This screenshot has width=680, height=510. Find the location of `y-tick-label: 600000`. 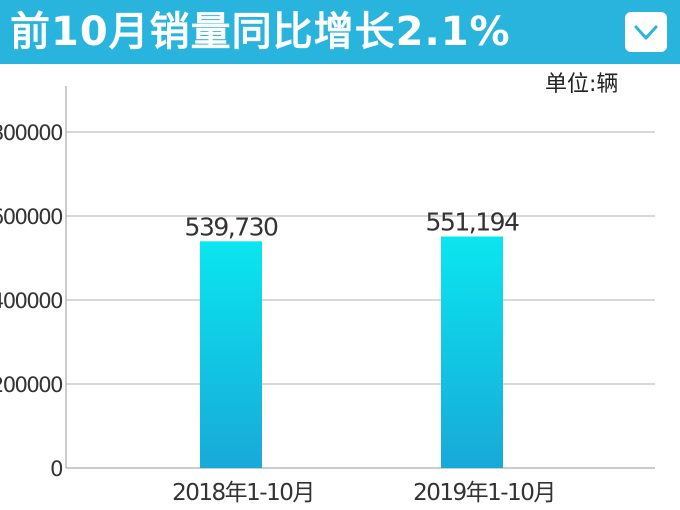

y-tick-label: 600000 is located at coordinates (31, 217).